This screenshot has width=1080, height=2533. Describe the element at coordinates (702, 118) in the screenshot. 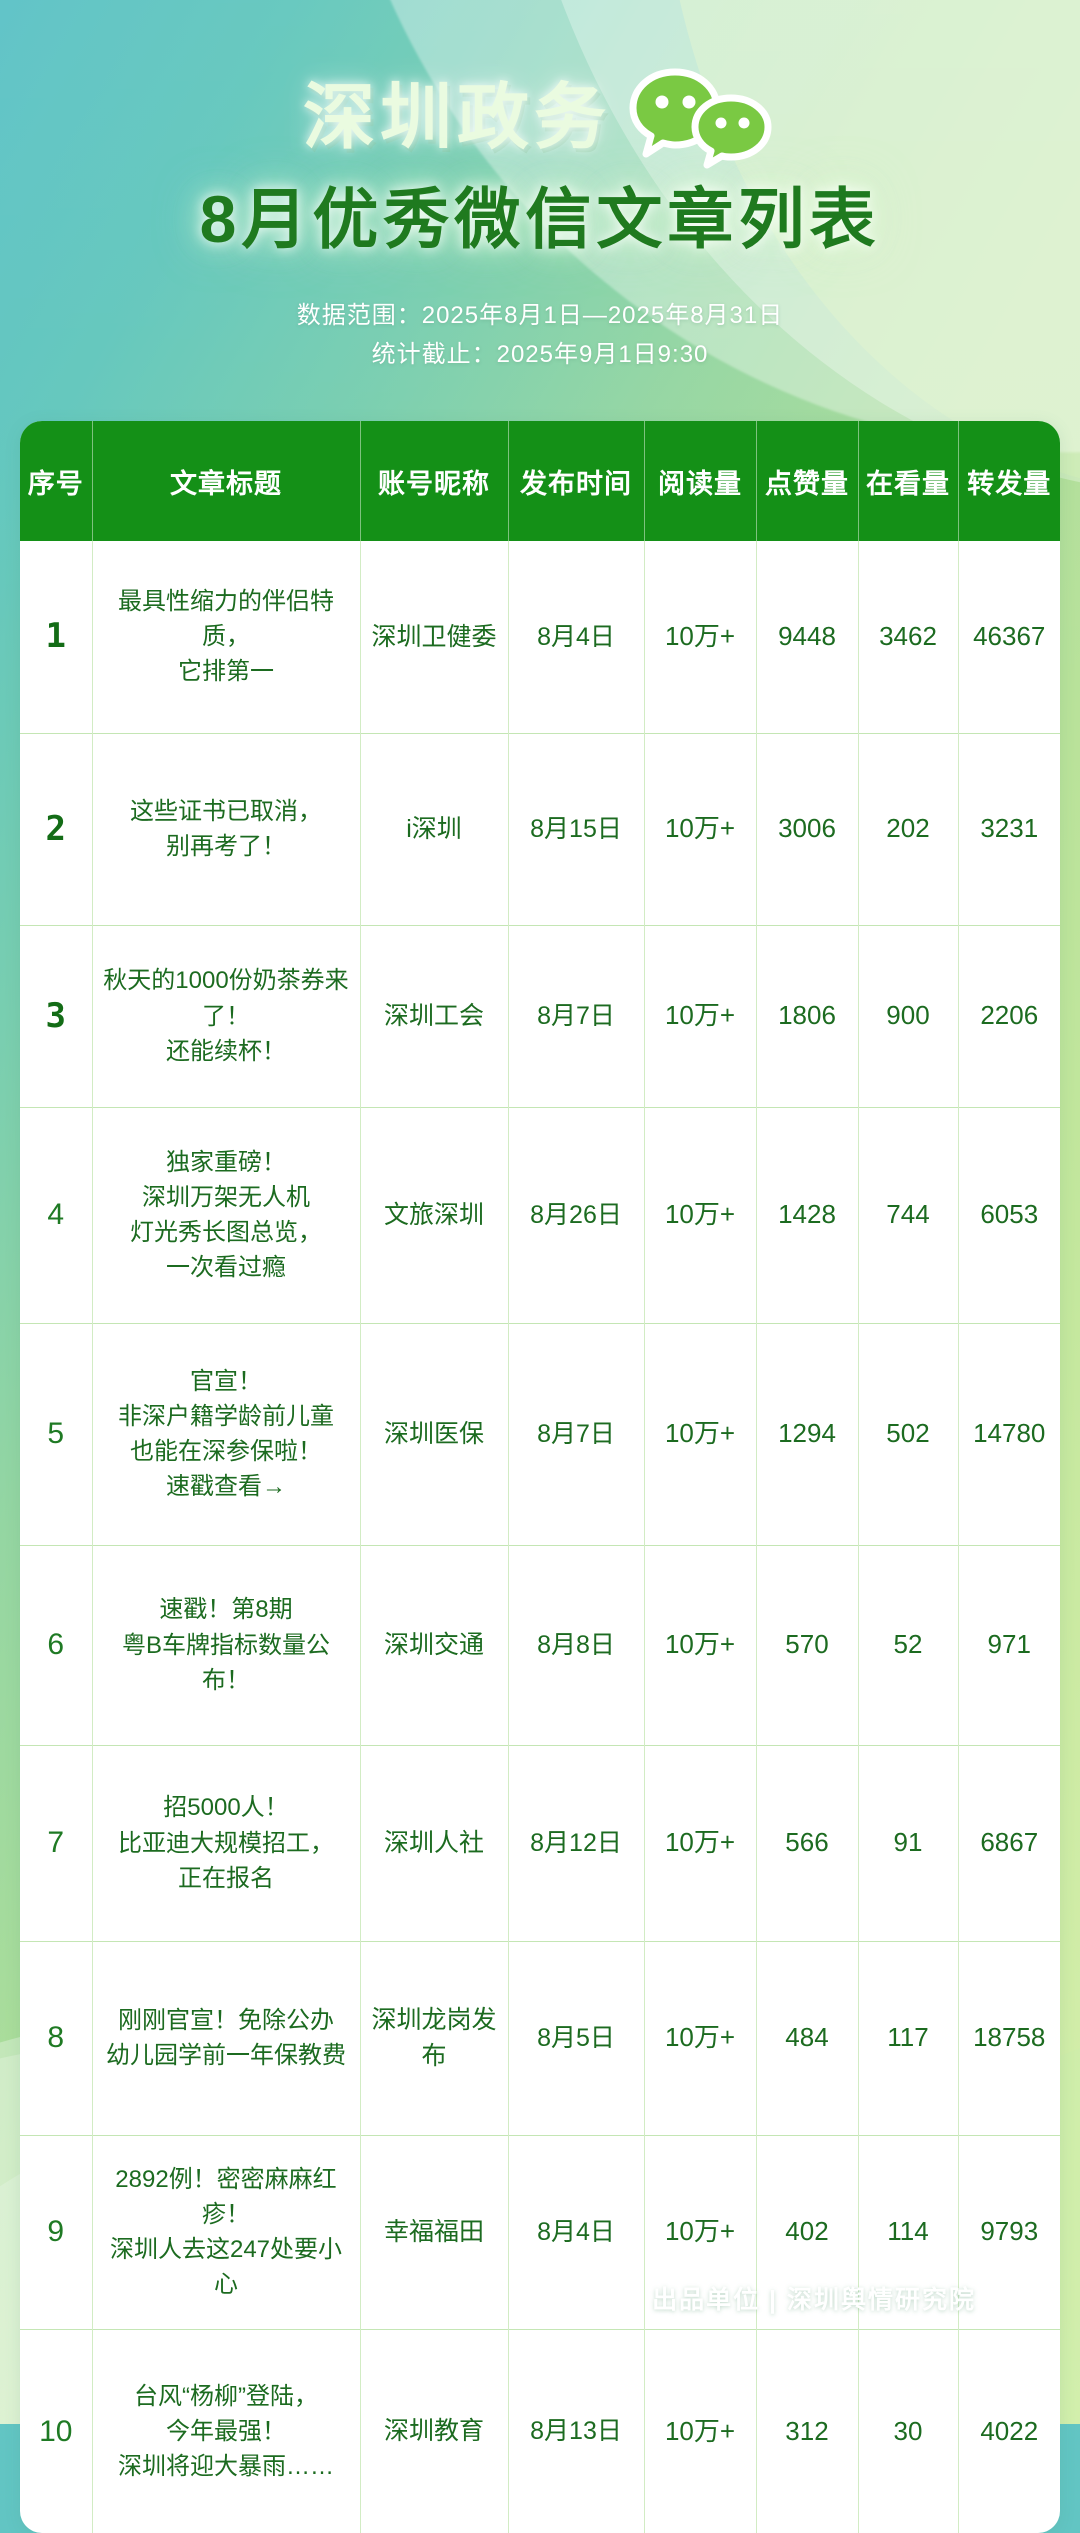

I see `wechat-logo-icon` at that location.